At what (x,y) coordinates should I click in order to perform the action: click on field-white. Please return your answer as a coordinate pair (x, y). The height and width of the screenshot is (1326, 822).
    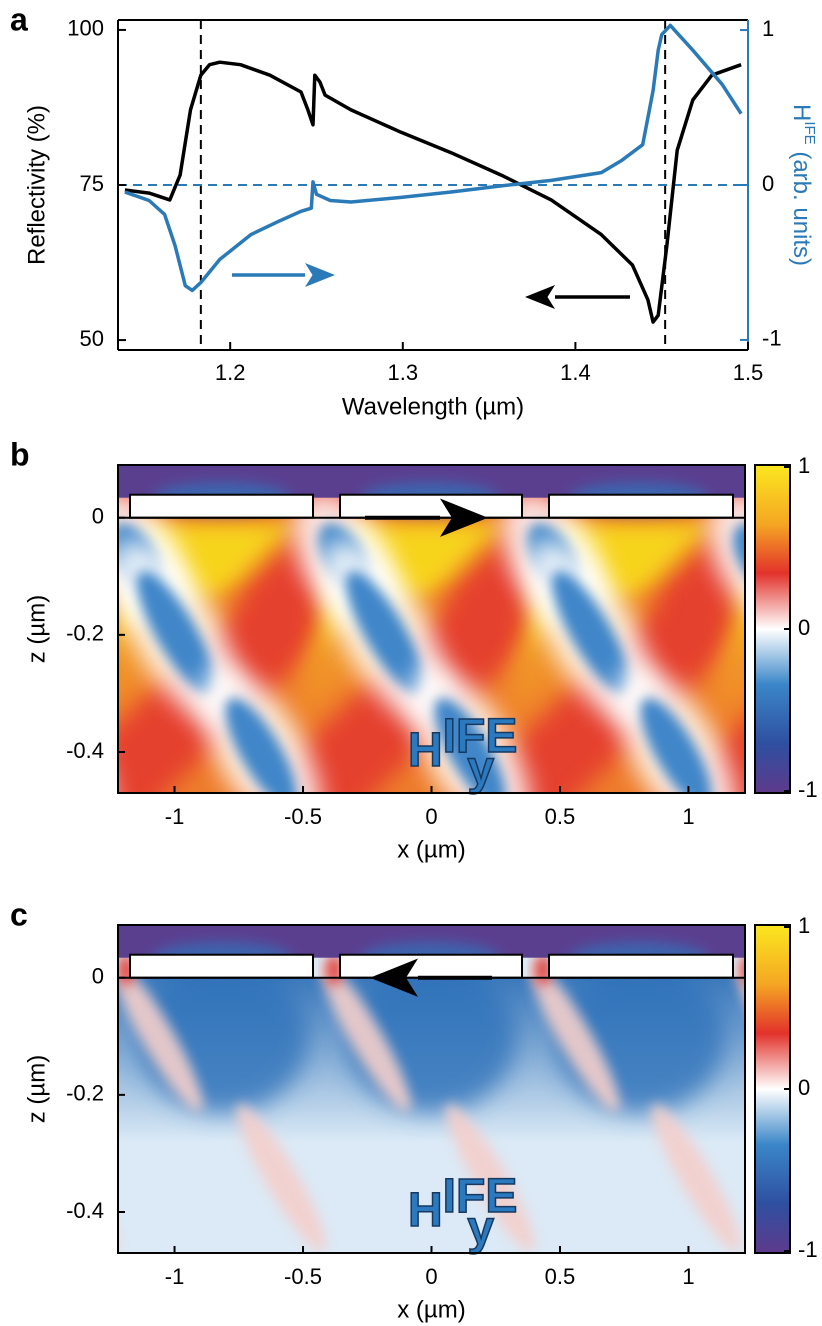
    Looking at the image, I should click on (726, 558).